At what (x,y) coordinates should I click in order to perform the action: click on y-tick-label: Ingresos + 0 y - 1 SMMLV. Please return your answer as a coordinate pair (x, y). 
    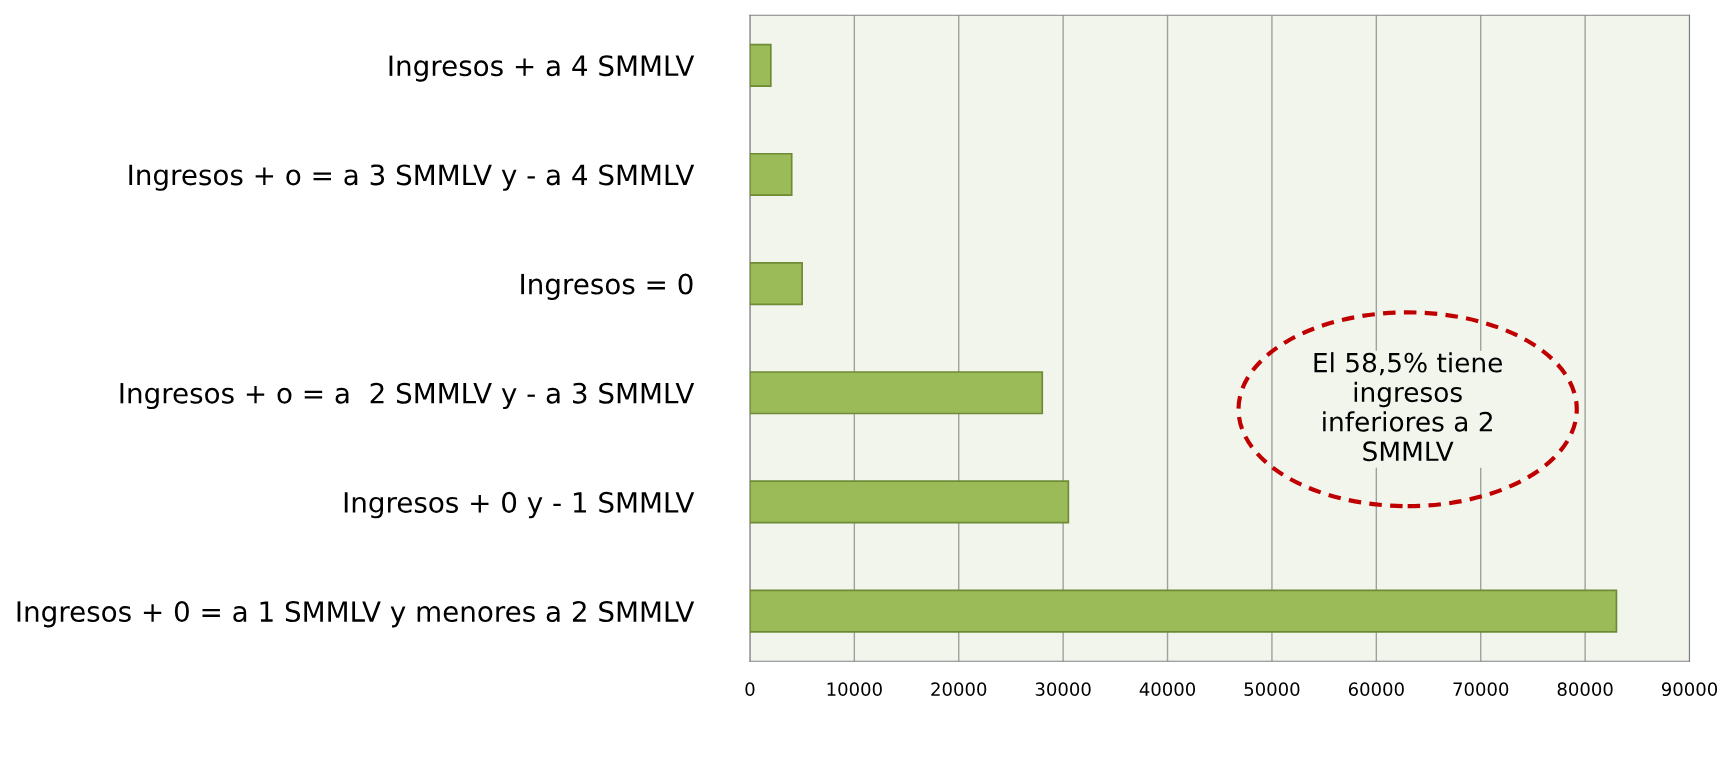
    Looking at the image, I should click on (519, 505).